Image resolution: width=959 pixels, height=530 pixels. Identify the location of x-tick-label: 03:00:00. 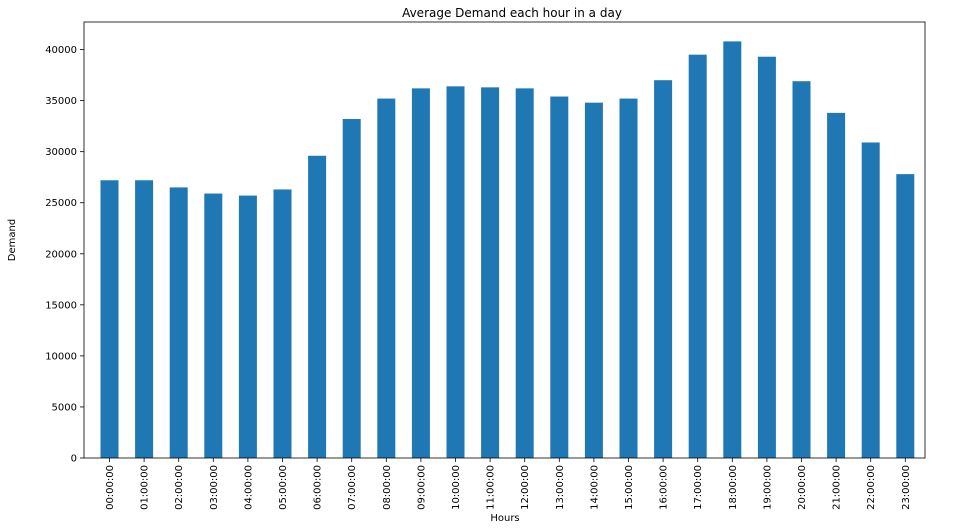
(214, 487).